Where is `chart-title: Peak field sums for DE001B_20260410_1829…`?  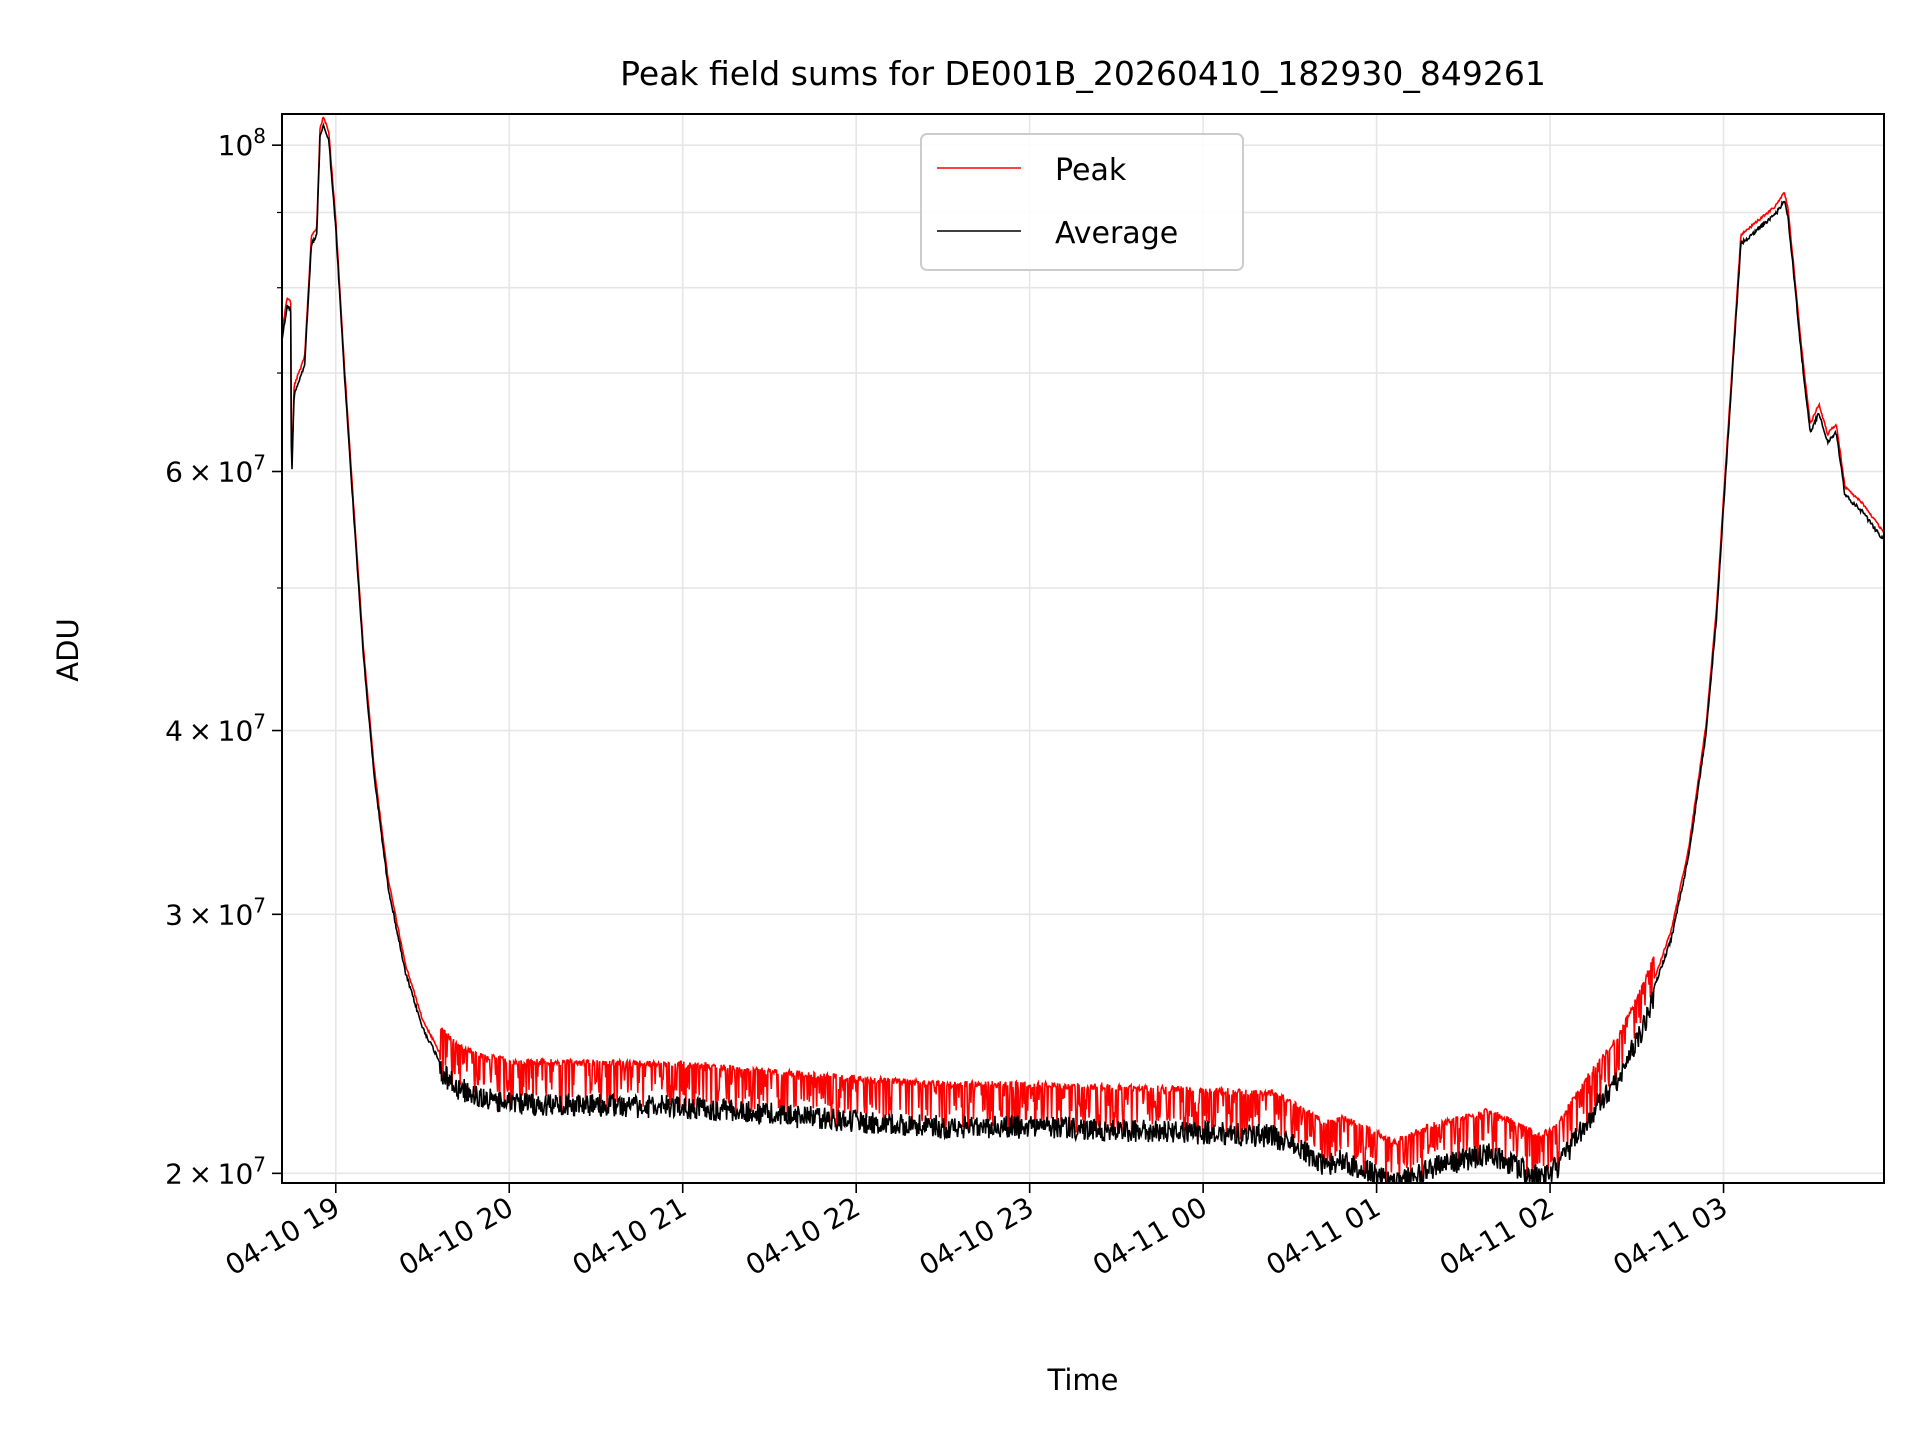
chart-title: Peak field sums for DE001B_20260410_1829… is located at coordinates (1083, 73).